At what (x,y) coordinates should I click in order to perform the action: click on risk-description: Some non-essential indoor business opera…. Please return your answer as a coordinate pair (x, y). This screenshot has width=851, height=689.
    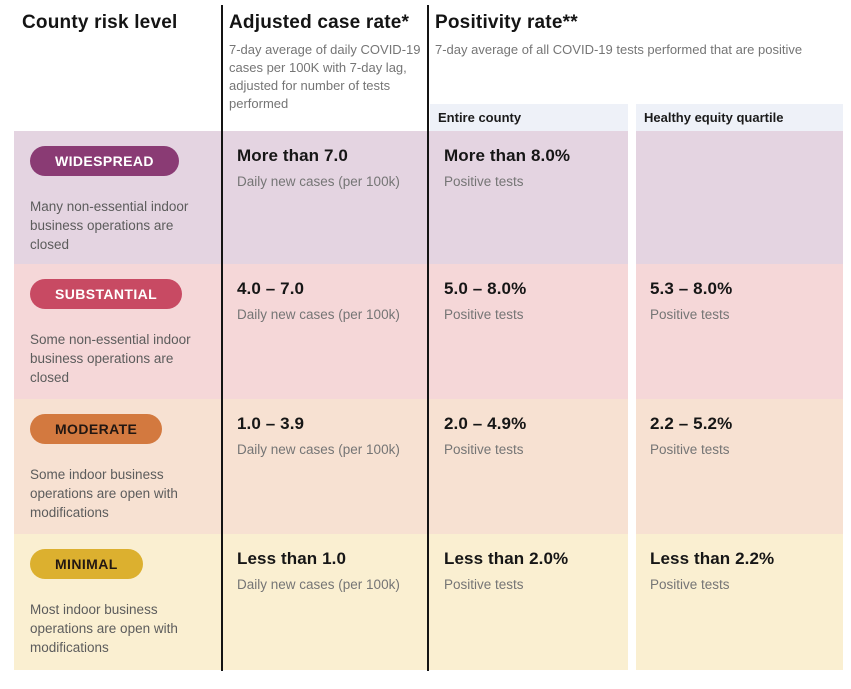
    Looking at the image, I should click on (110, 358).